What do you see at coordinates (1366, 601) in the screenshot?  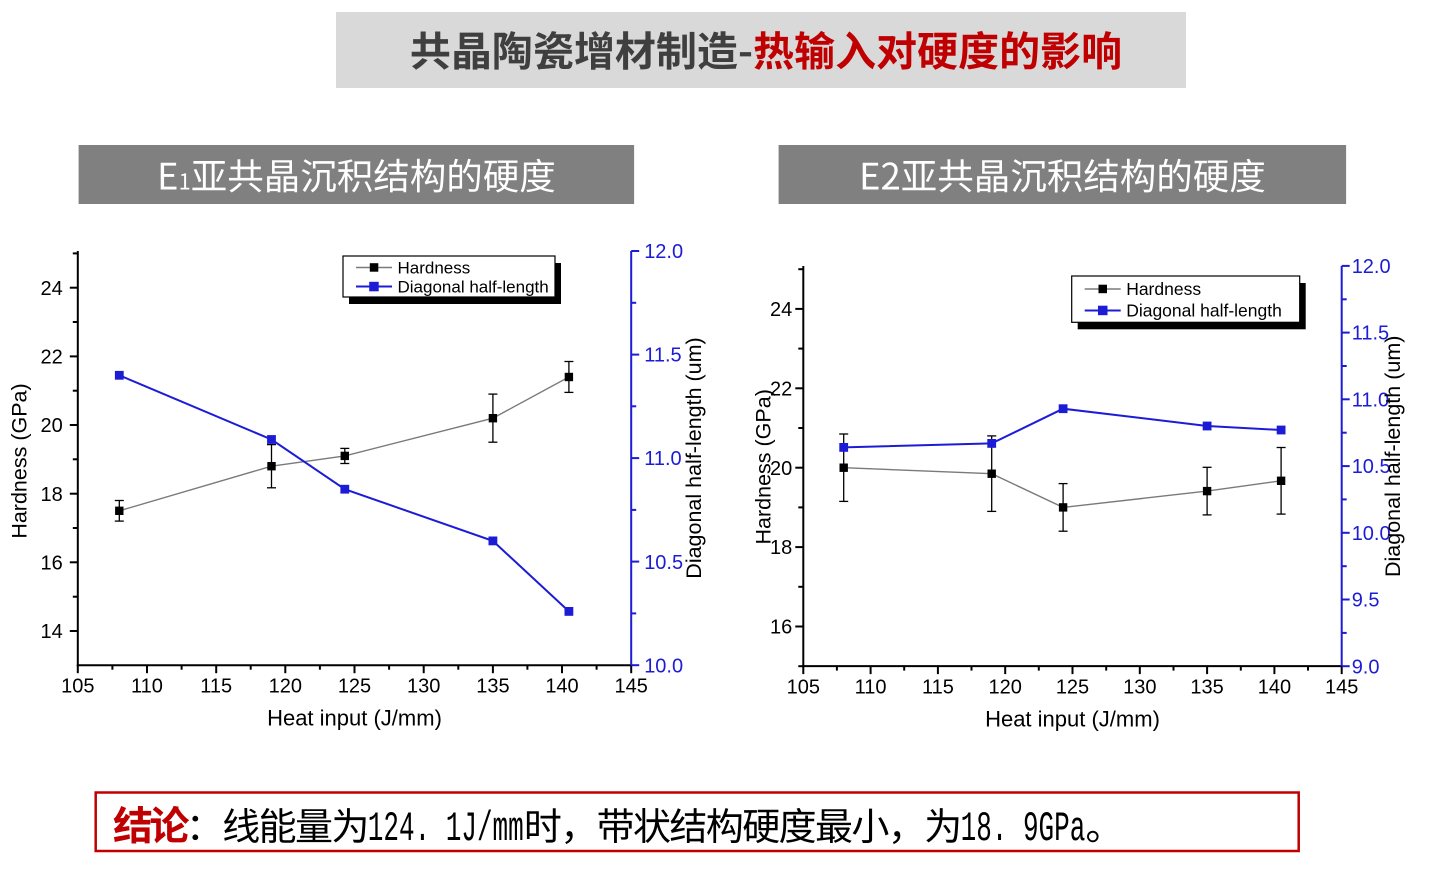 I see `svg-text: 9.5` at bounding box center [1366, 601].